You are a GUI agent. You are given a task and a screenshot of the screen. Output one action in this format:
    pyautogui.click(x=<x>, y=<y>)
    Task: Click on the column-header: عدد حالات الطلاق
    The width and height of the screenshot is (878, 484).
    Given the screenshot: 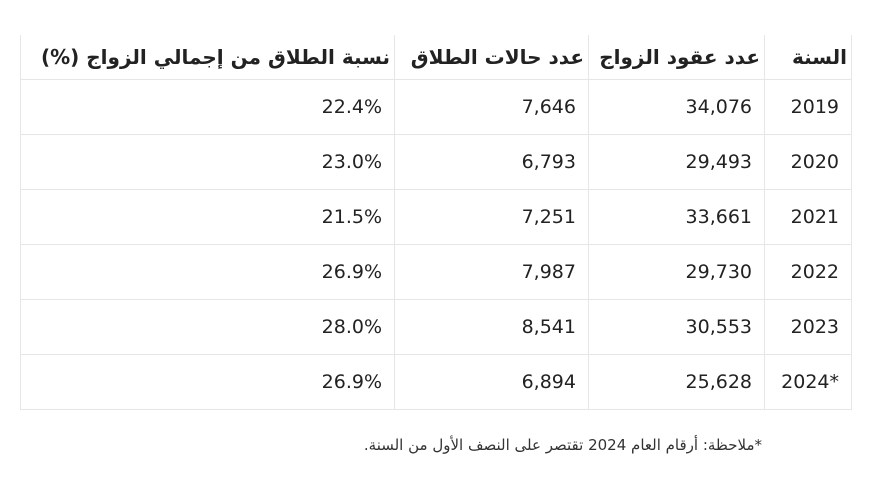 What is the action you would take?
    pyautogui.click(x=491, y=57)
    